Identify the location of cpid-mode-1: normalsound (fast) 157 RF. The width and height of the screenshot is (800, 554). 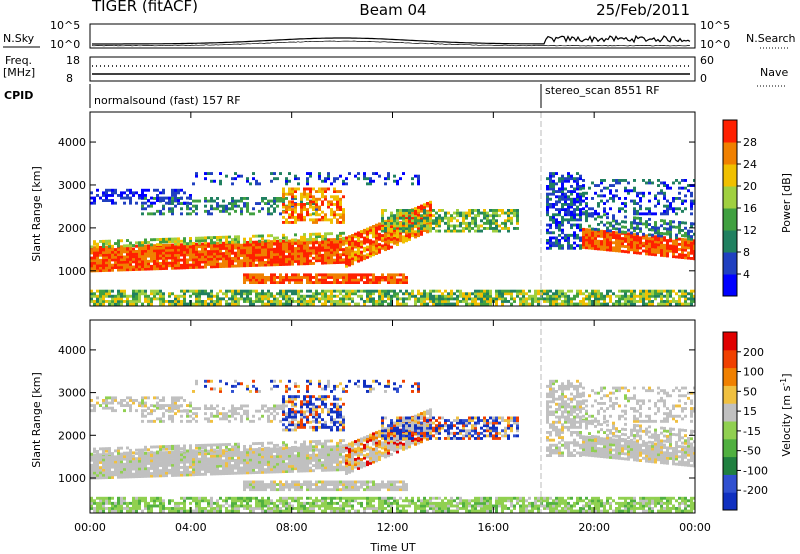
(167, 100).